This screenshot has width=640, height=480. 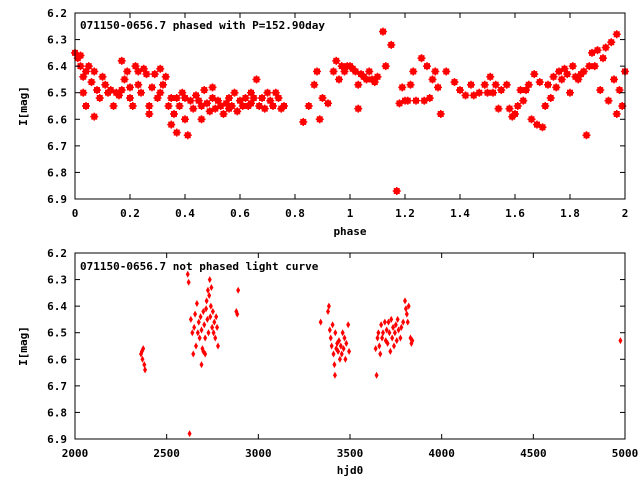 What do you see at coordinates (57, 119) in the screenshot?
I see `phased-y-tick-label: 6.6` at bounding box center [57, 119].